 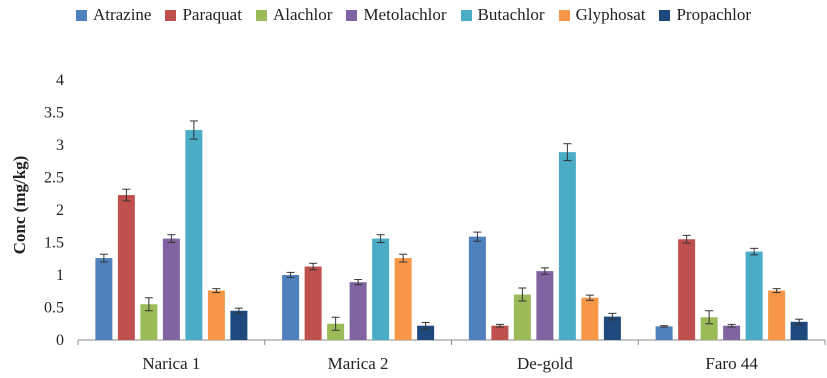 I want to click on legend-item: Glyphosat, so click(x=602, y=15).